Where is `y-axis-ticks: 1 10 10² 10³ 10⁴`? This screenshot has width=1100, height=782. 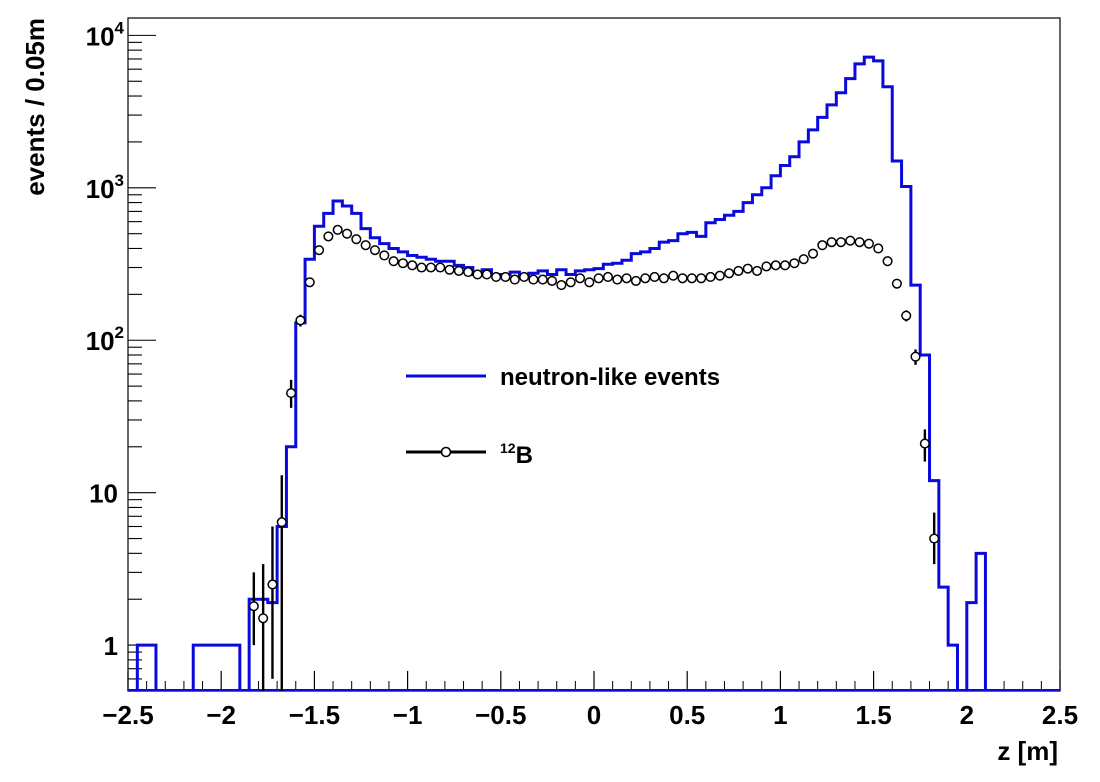
y-axis-ticks: 1 10 10² 10³ 10⁴ is located at coordinates (121, 355).